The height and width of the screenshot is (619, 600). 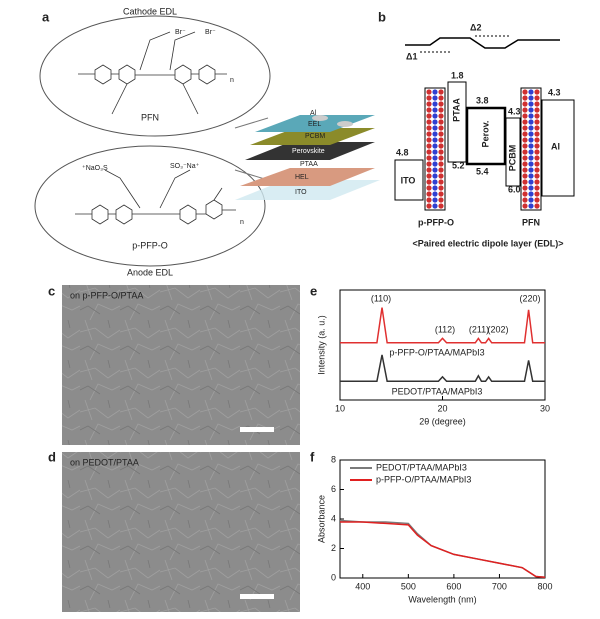 What do you see at coordinates (333, 518) in the screenshot?
I see `y-tick-label: 4` at bounding box center [333, 518].